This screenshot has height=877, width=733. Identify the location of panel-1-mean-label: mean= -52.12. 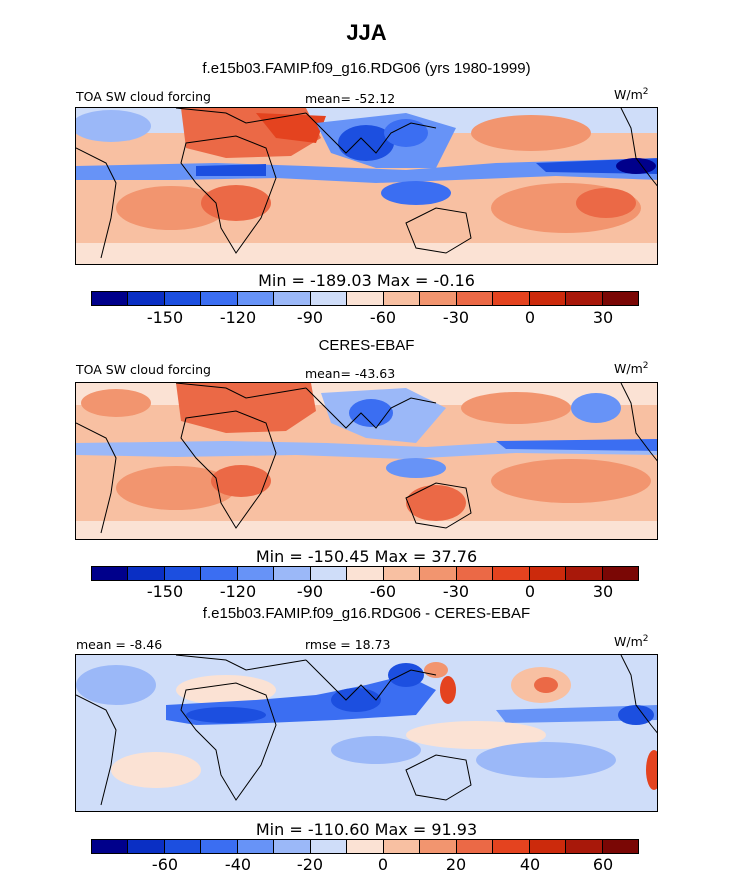
(350, 98).